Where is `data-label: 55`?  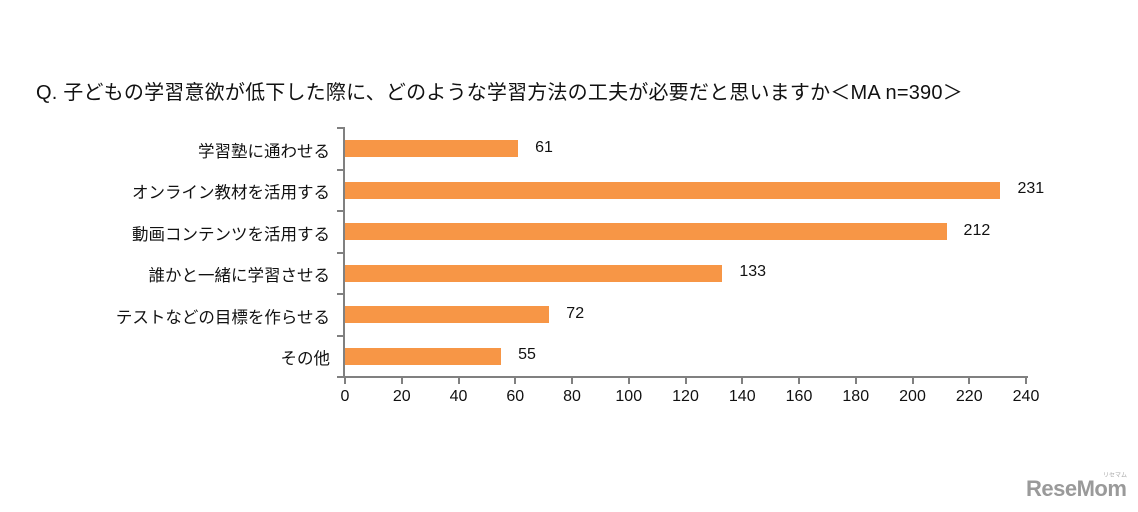 data-label: 55 is located at coordinates (527, 355).